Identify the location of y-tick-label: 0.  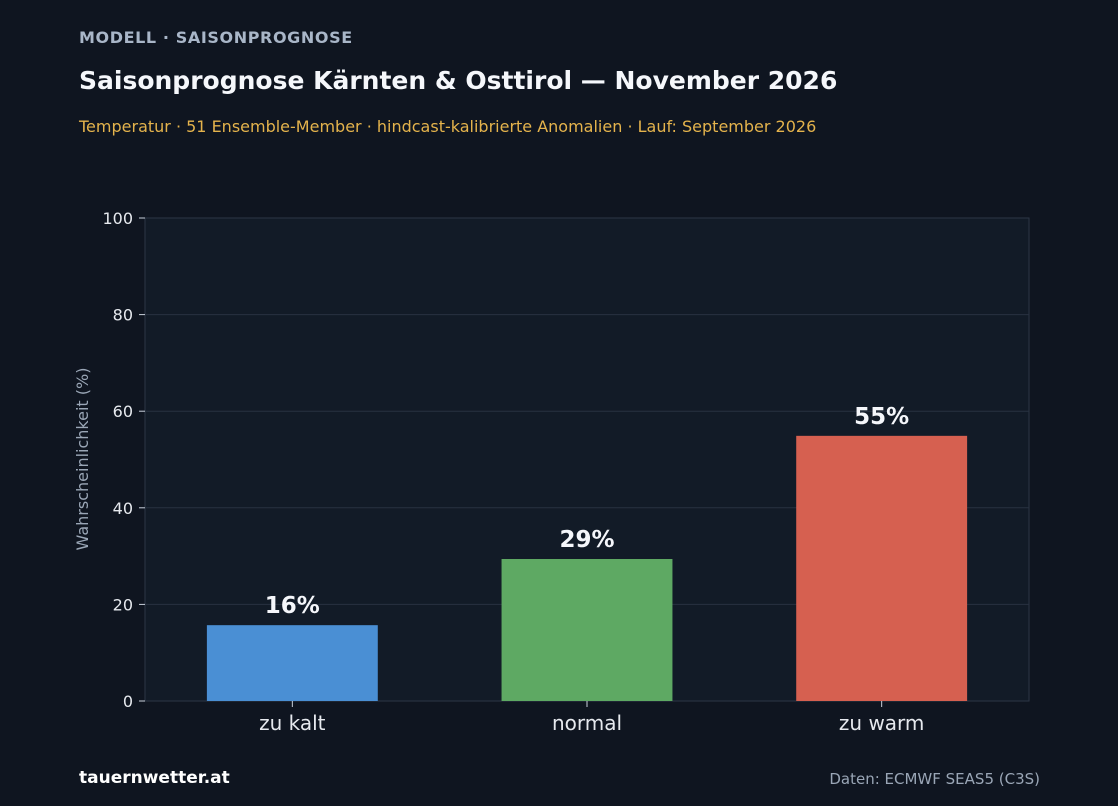
(128, 701).